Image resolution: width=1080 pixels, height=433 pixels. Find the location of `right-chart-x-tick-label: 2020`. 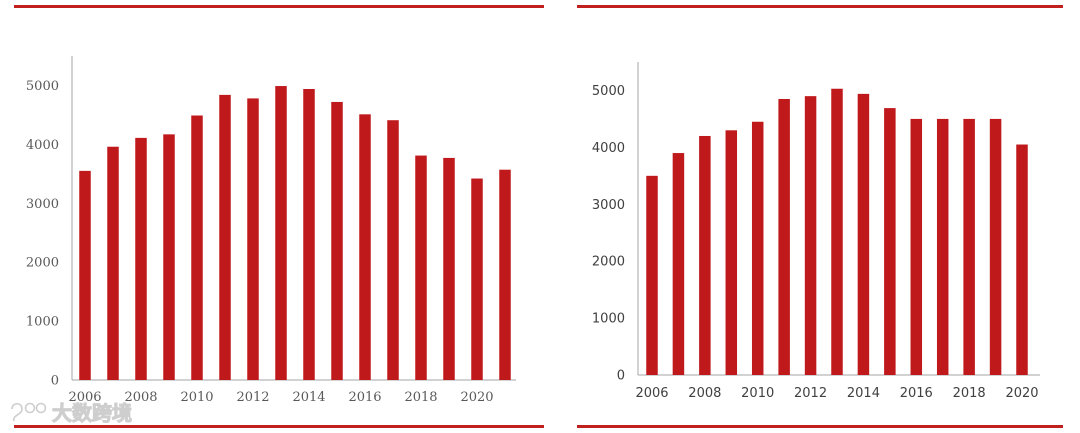

right-chart-x-tick-label: 2020 is located at coordinates (1021, 393).